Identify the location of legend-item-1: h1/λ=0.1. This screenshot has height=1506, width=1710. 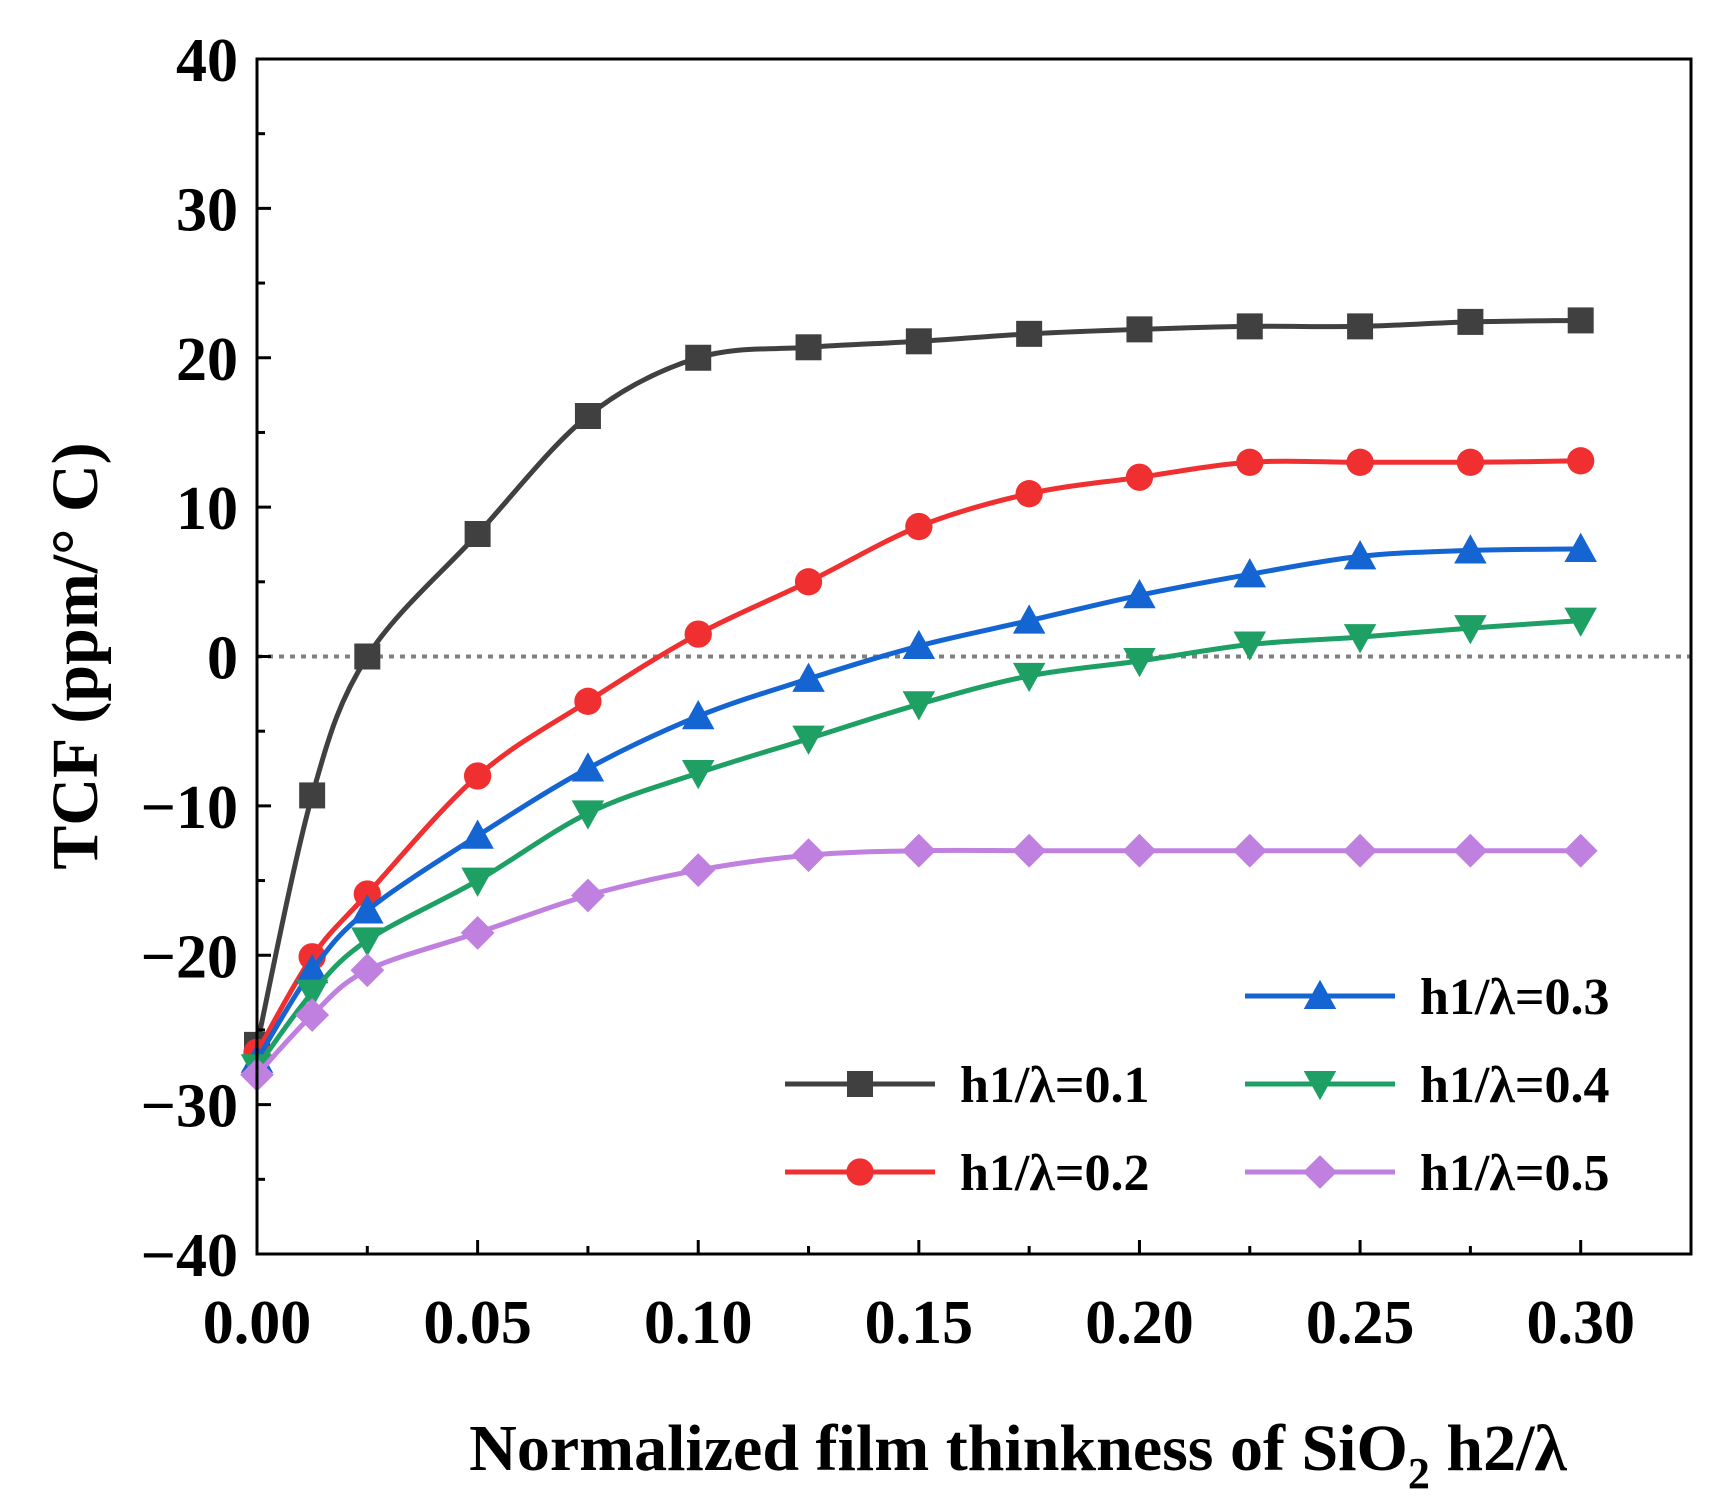
(967, 1085).